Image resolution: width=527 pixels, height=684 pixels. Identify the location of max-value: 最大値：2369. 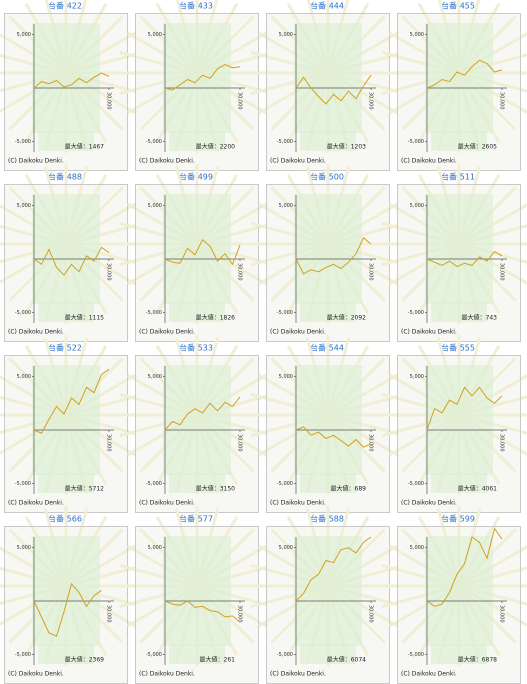
(84, 660).